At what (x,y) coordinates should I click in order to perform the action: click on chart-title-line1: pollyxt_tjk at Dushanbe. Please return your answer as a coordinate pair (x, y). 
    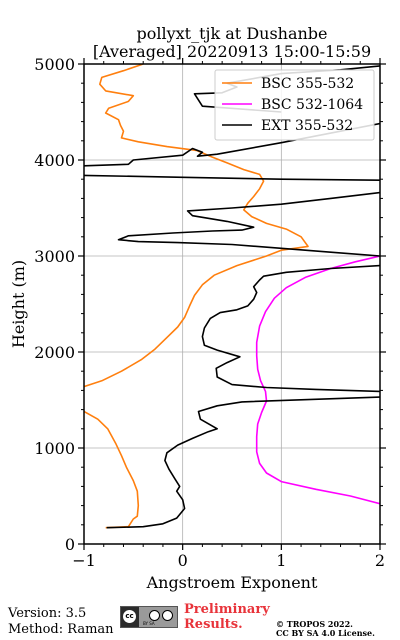
    Looking at the image, I should click on (231, 33).